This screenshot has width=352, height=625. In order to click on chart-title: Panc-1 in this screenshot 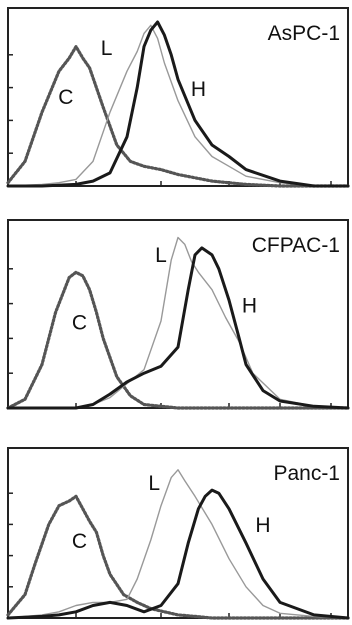, I will do `click(306, 473)`.